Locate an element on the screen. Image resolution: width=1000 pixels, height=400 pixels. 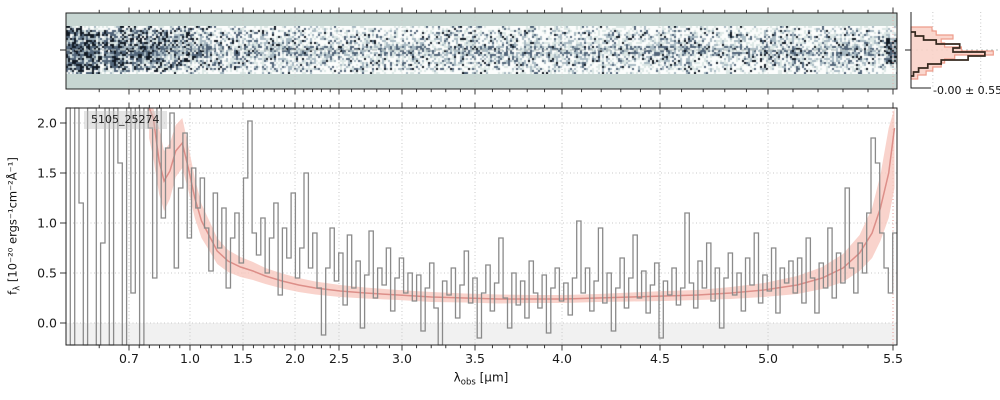
svg-text: 3.5 is located at coordinates (475, 358).